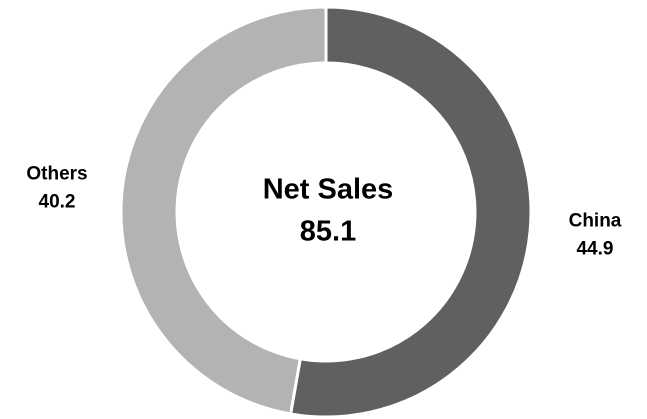 Image resolution: width=647 pixels, height=419 pixels. Describe the element at coordinates (595, 220) in the screenshot. I see `slice-label: China` at that location.